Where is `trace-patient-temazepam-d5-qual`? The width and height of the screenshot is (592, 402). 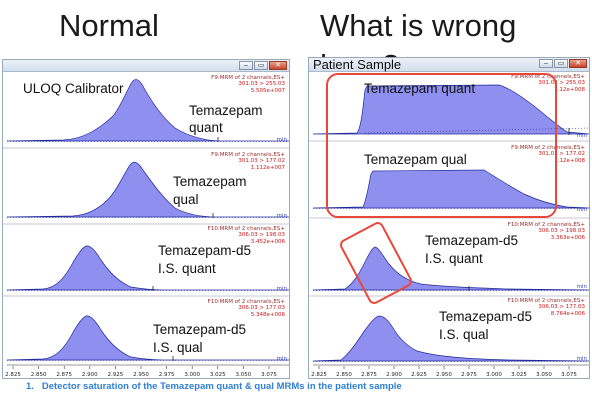 trace-patient-temazepam-d5-qual is located at coordinates (450, 338).